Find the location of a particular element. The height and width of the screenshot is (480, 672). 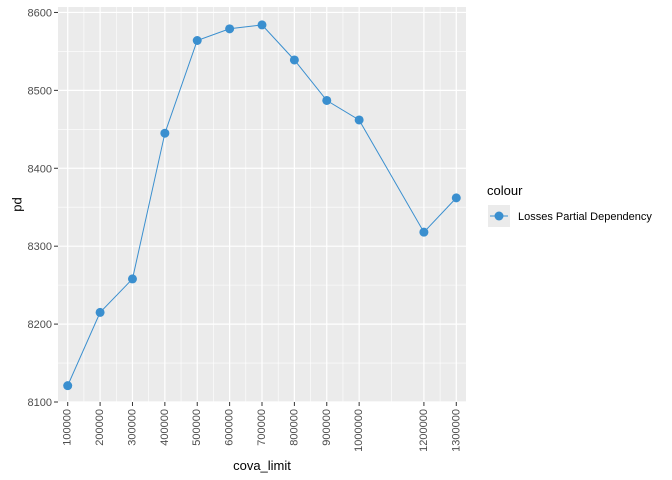

x-tick-label: 1300000 is located at coordinates (456, 430).